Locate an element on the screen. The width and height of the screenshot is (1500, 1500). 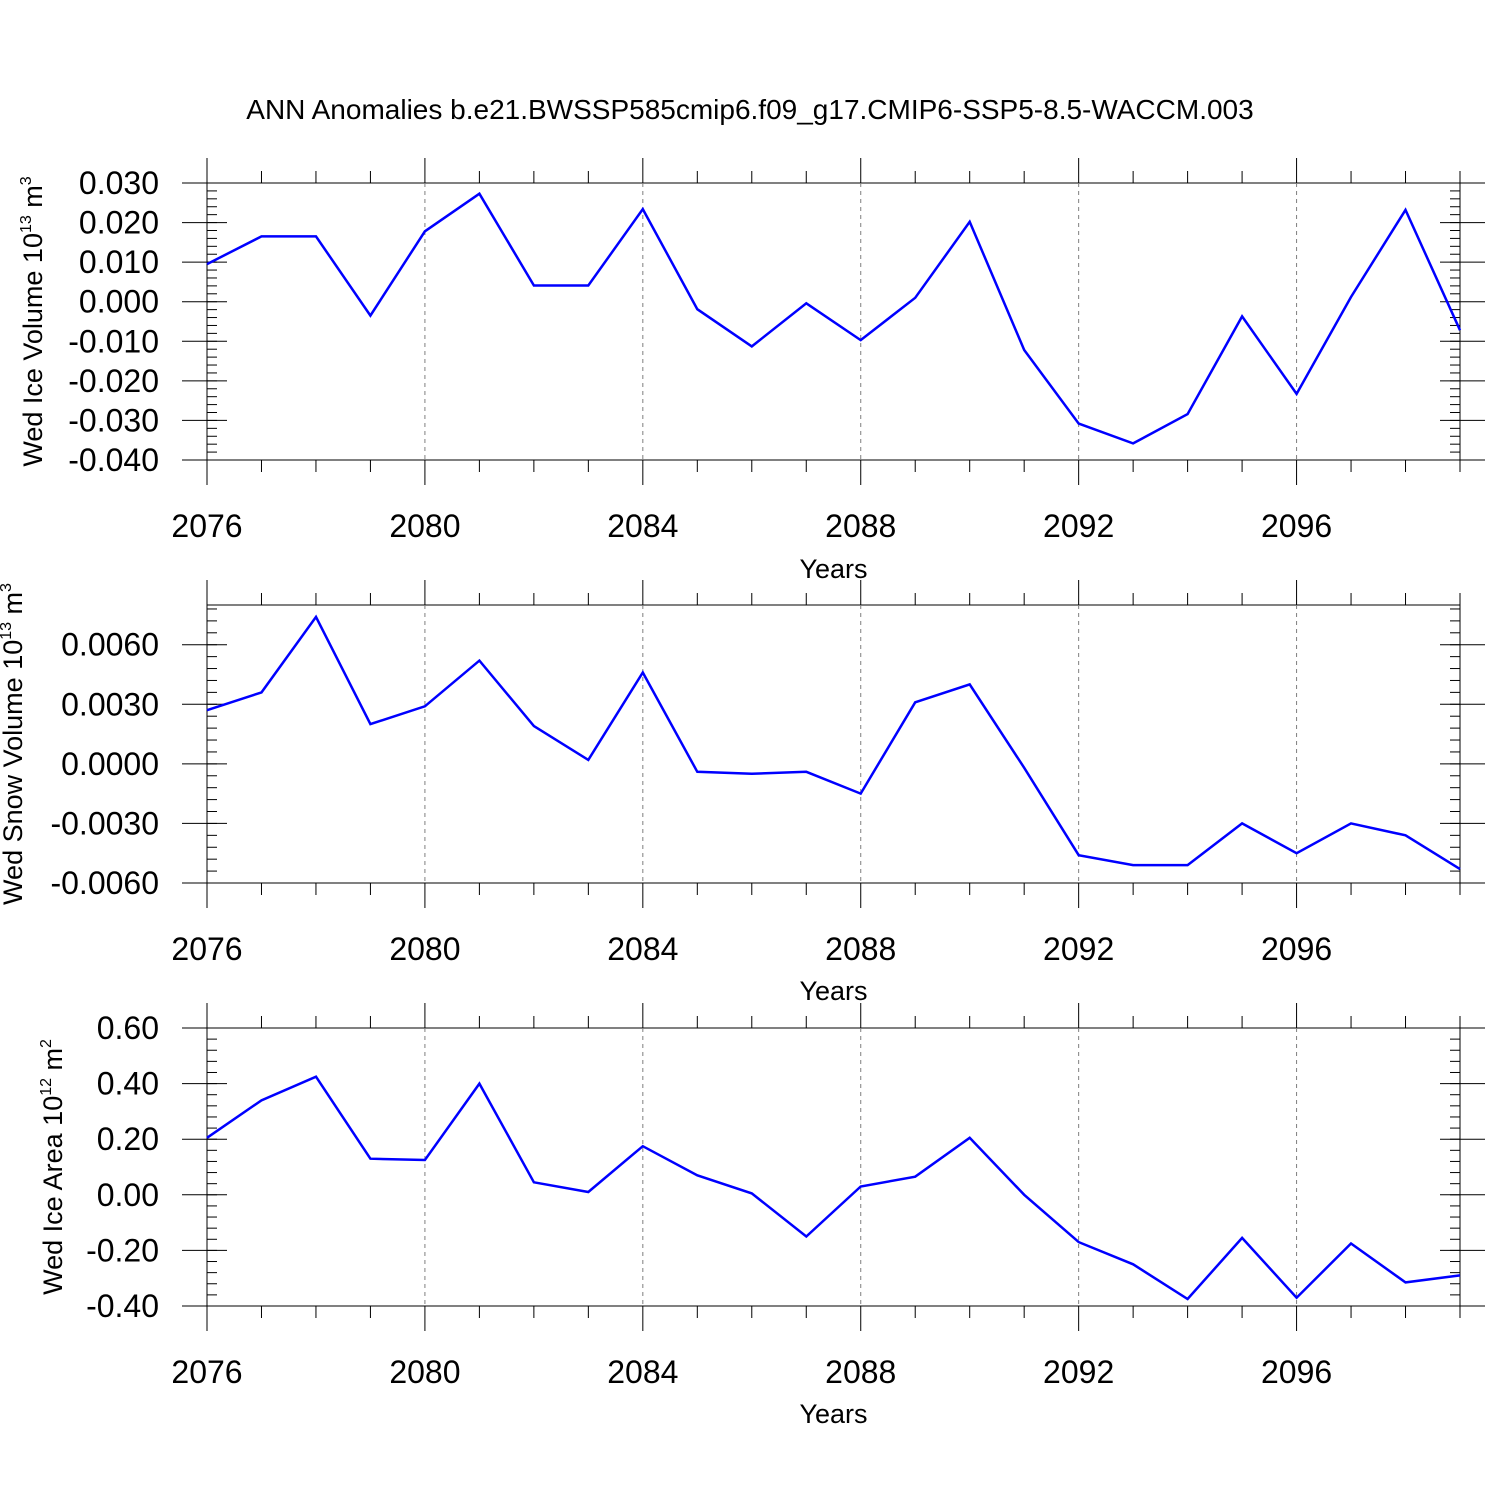
y-tick-label: 0.60 is located at coordinates (128, 1028).